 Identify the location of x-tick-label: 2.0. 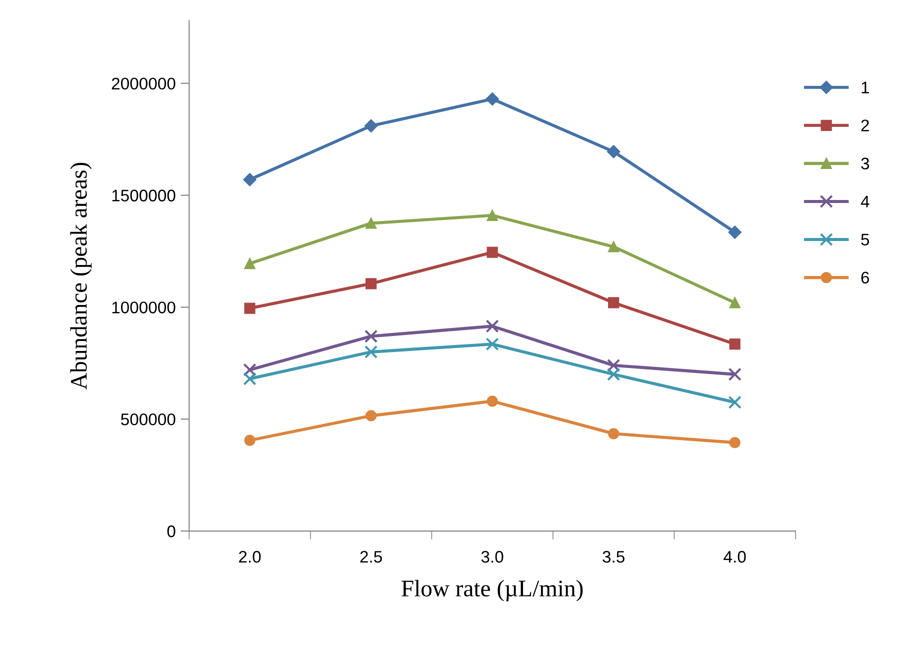
(250, 556).